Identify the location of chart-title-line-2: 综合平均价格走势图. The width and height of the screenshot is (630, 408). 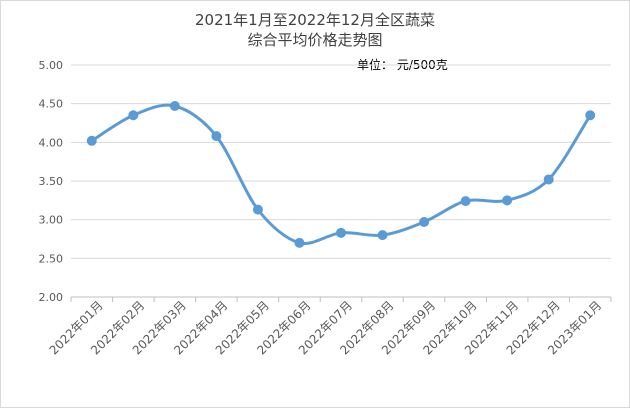
(315, 40).